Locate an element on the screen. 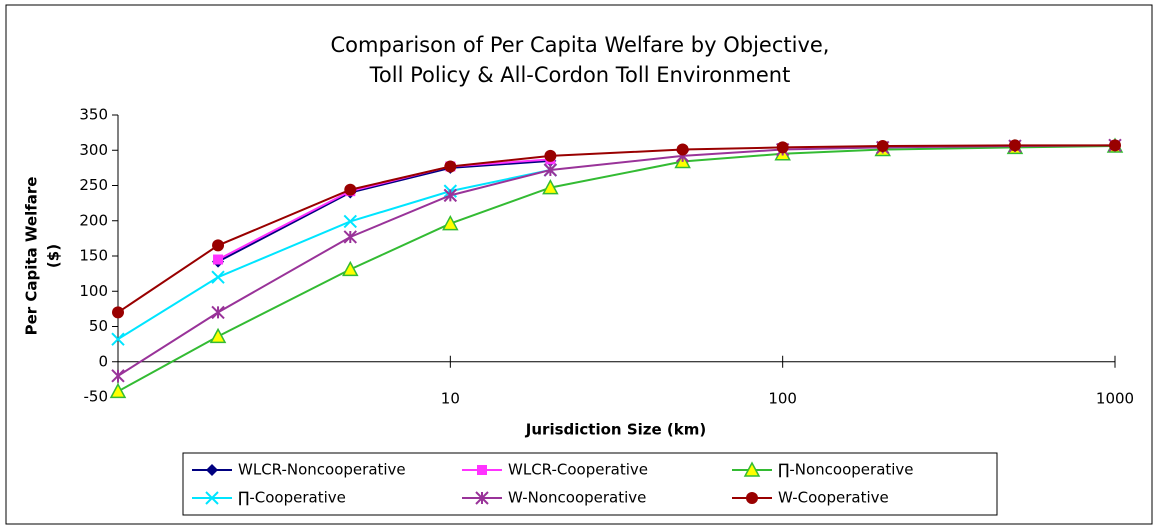 The image size is (1158, 529). x-tick-label: 10 is located at coordinates (450, 399).